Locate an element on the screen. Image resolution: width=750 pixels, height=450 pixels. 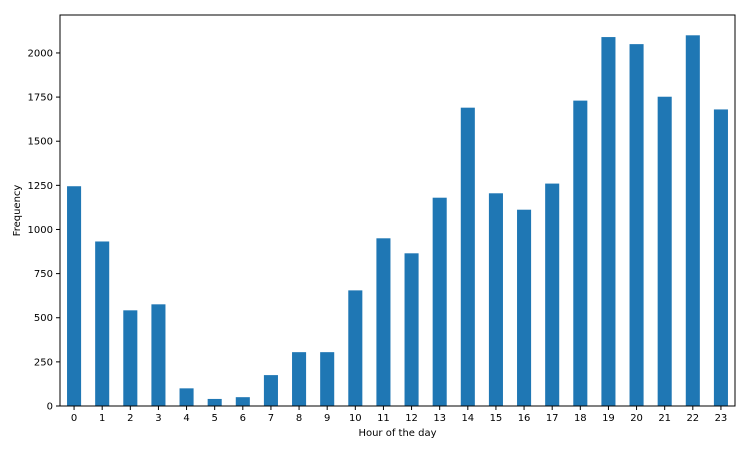
x-tick-label: 18 is located at coordinates (580, 418).